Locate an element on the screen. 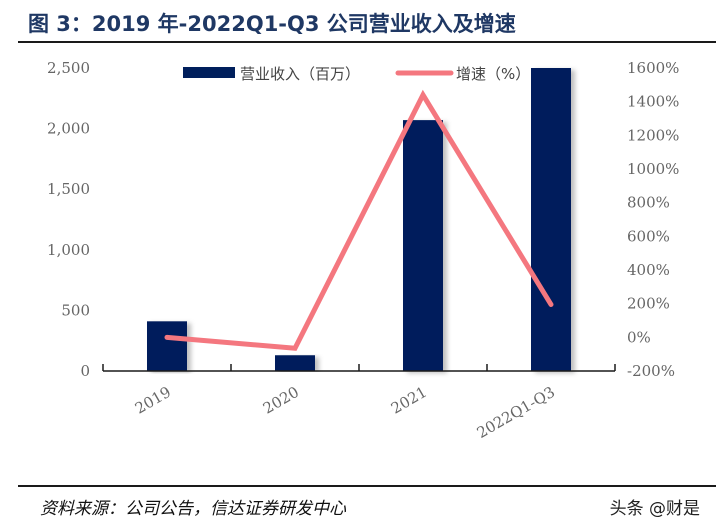  left-axis-tick: 2,000 is located at coordinates (68, 129).